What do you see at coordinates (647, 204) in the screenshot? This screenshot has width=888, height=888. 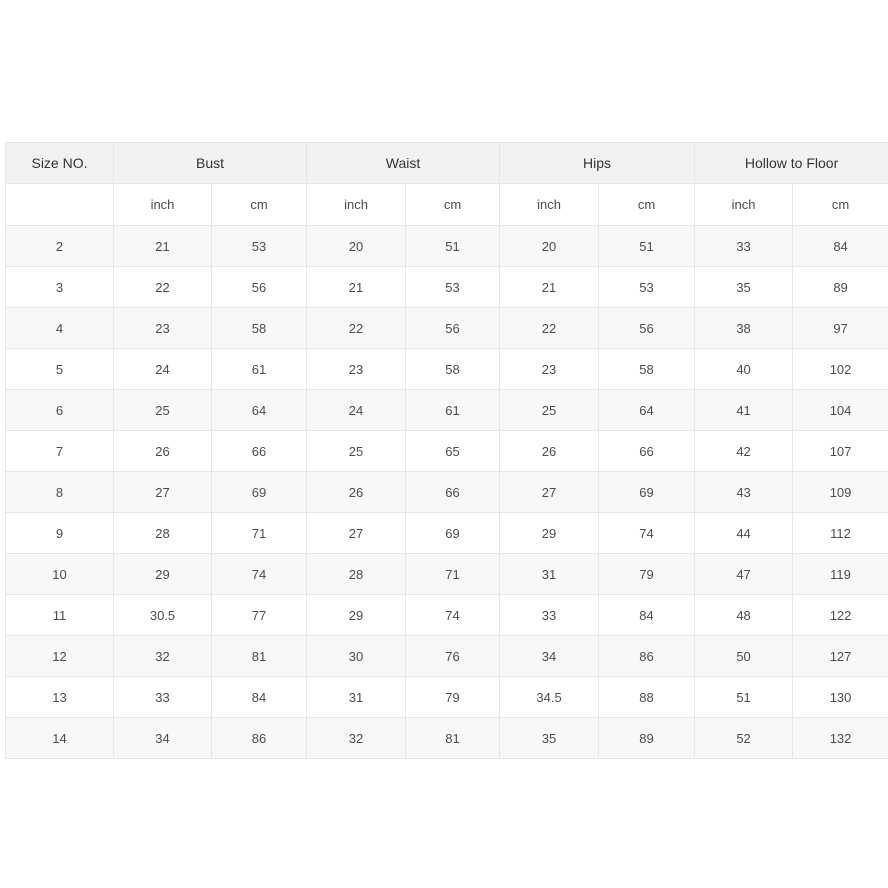 I see `unit-header-cm-6: cm` at bounding box center [647, 204].